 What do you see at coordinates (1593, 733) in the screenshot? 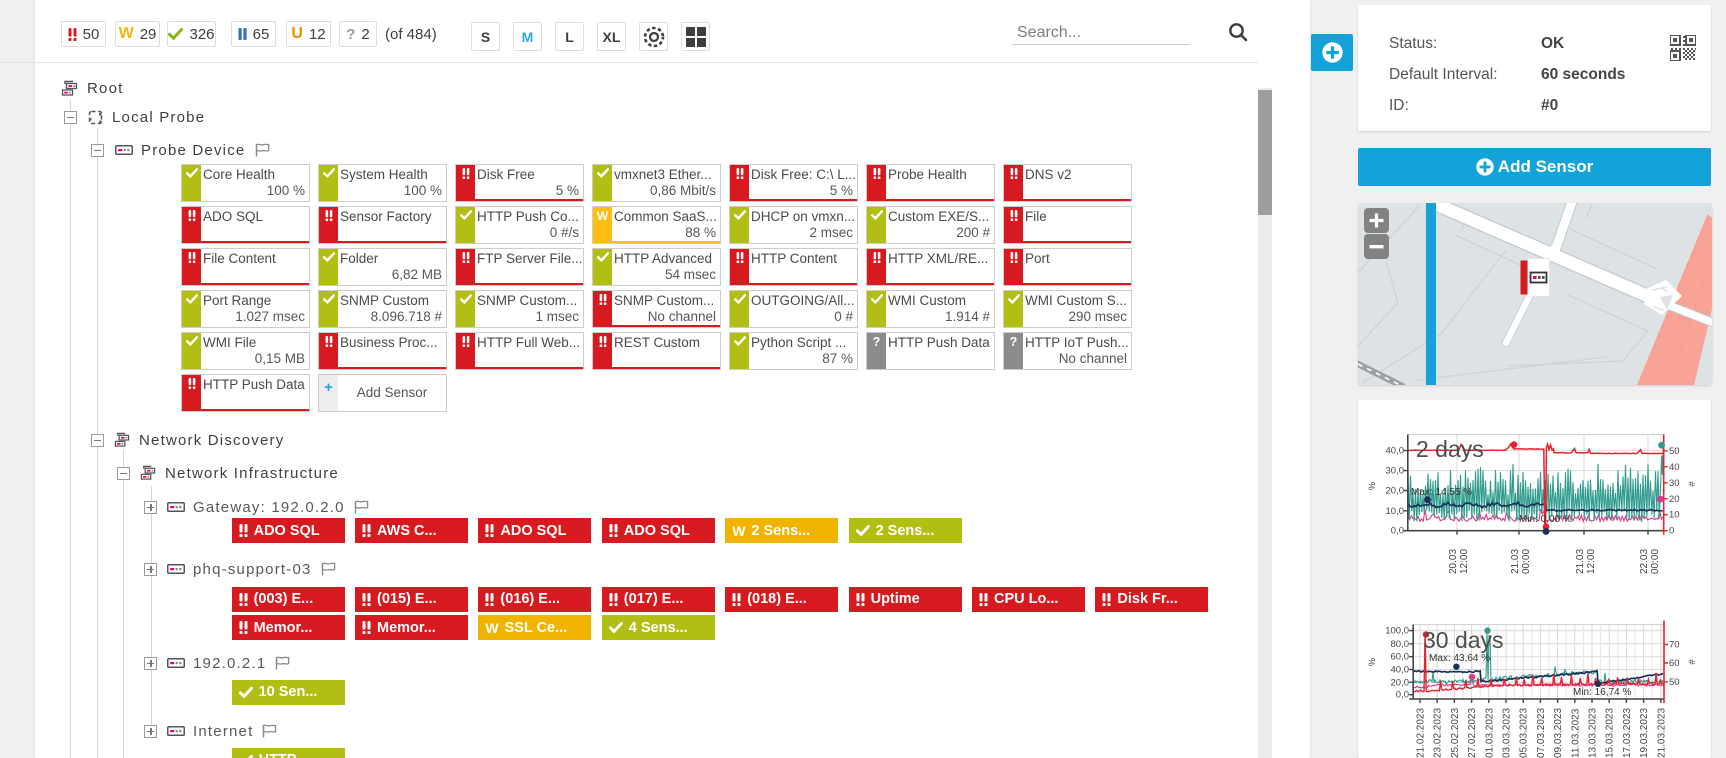
I see `svg-text: 13.03.2023` at bounding box center [1593, 733].